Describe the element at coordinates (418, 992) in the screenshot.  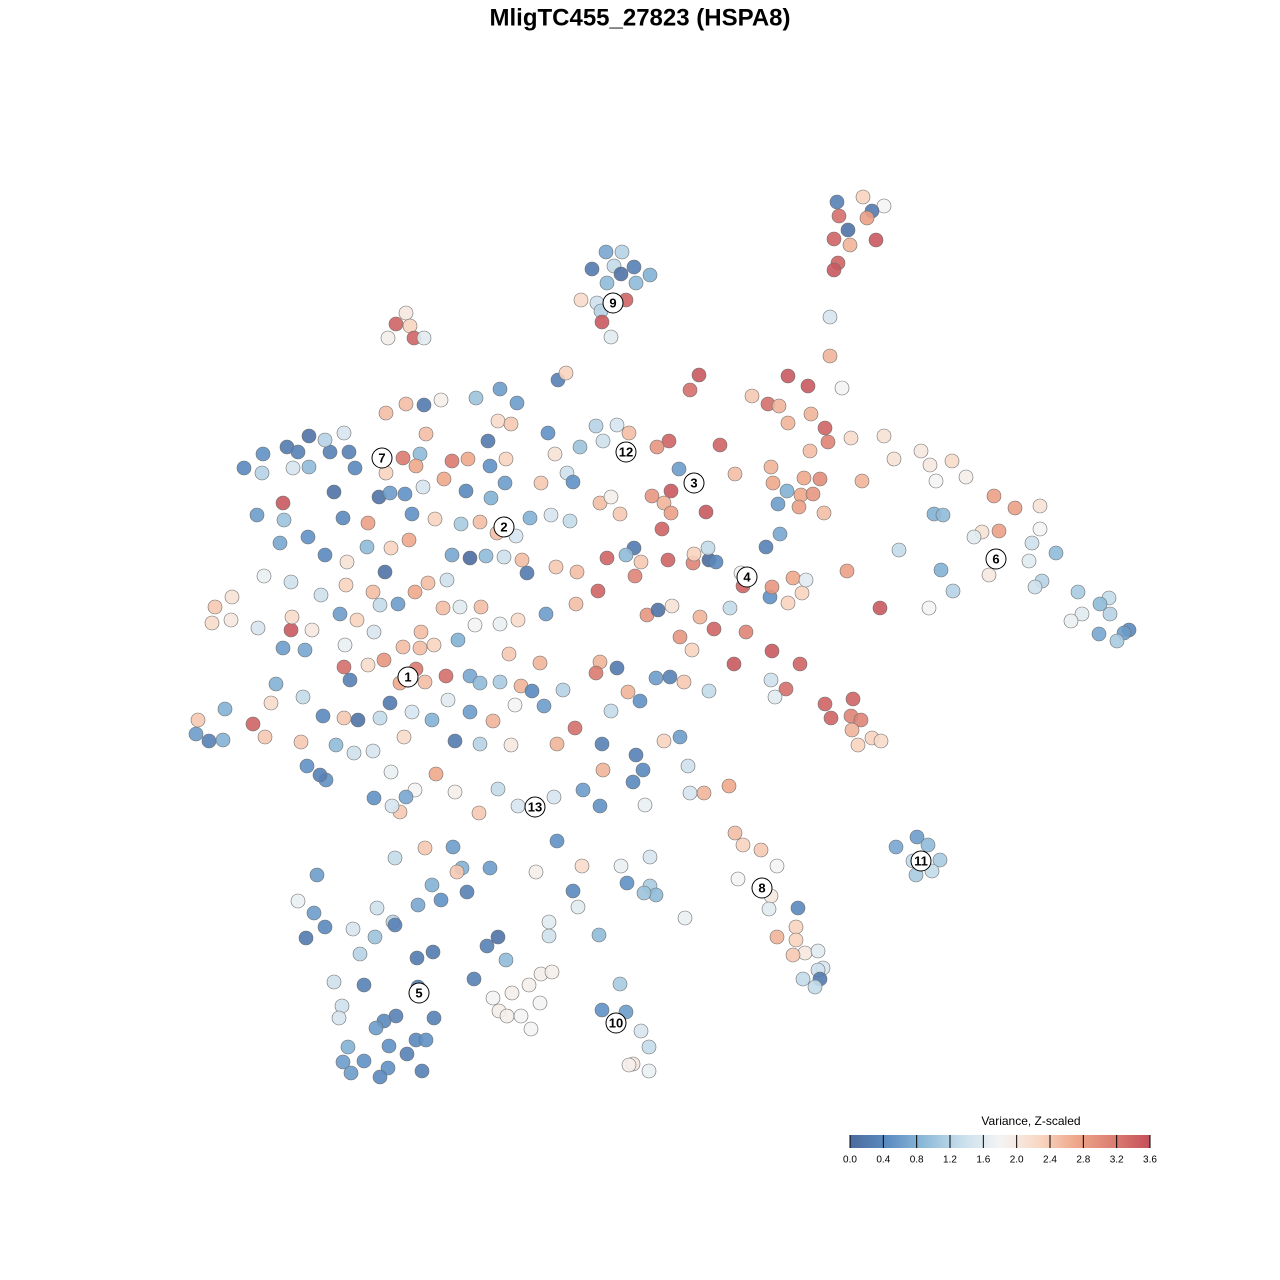
I see `cluster-label: 5` at that location.